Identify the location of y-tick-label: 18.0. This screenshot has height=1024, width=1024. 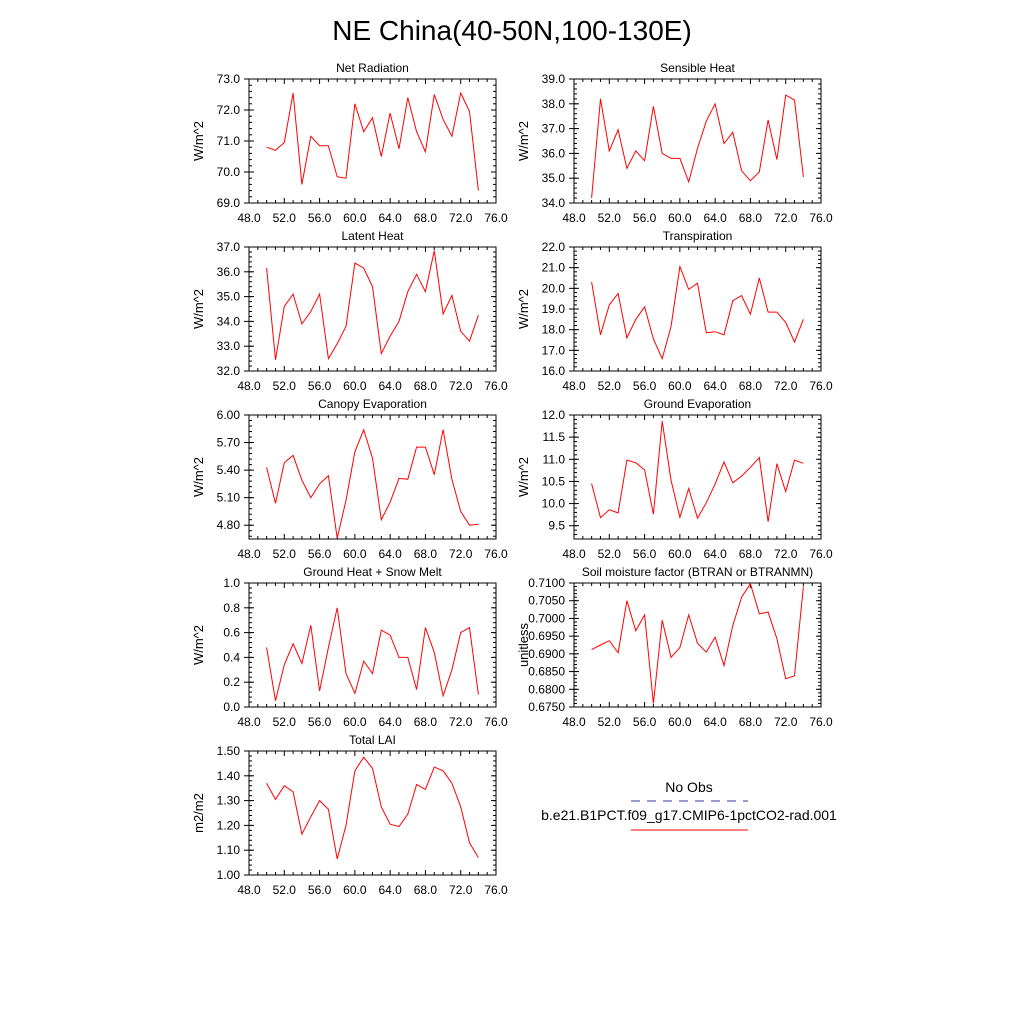
(554, 330).